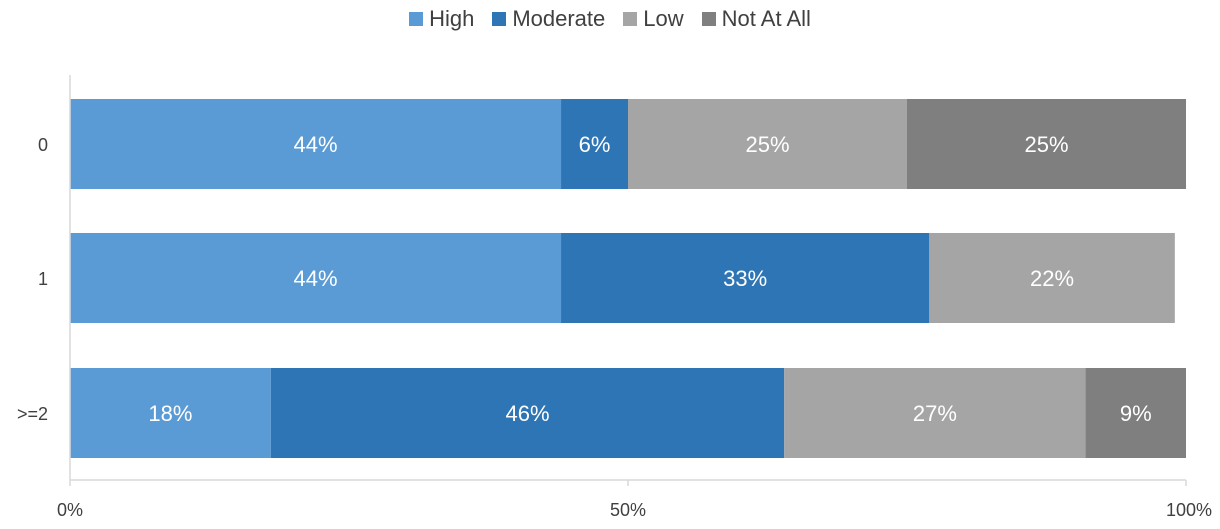 The height and width of the screenshot is (529, 1220). I want to click on category-label: 1, so click(43, 279).